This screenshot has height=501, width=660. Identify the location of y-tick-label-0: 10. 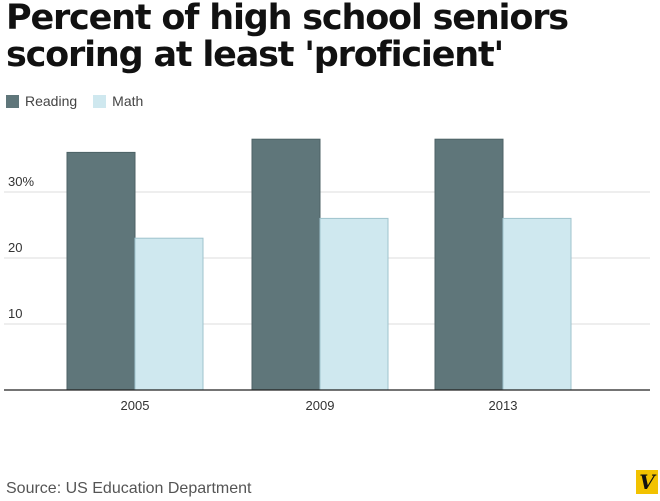
(15, 313).